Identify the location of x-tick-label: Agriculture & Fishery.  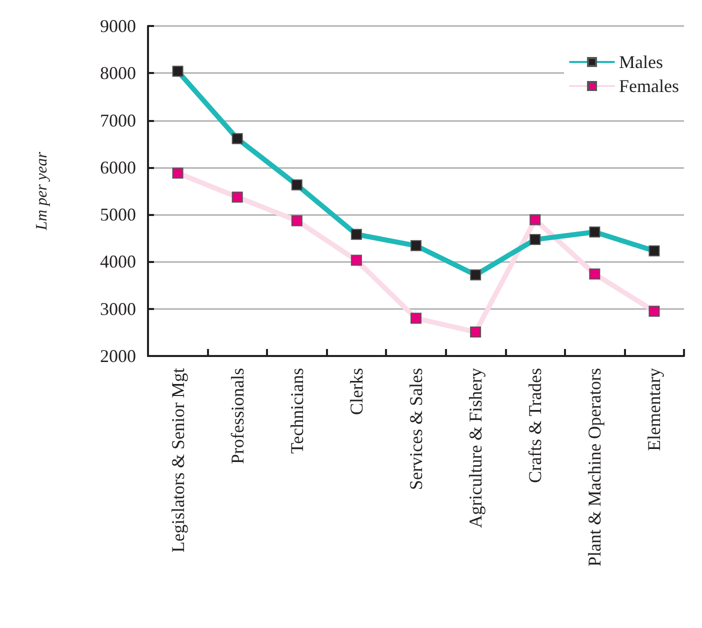
(476, 448).